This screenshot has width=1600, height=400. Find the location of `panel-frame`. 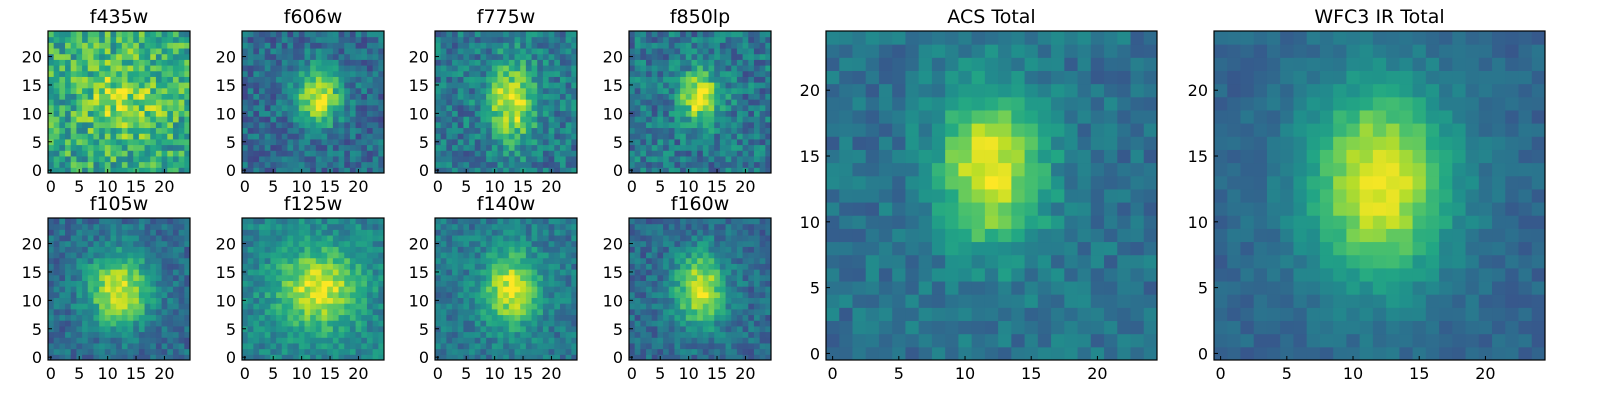

panel-frame is located at coordinates (506, 289).